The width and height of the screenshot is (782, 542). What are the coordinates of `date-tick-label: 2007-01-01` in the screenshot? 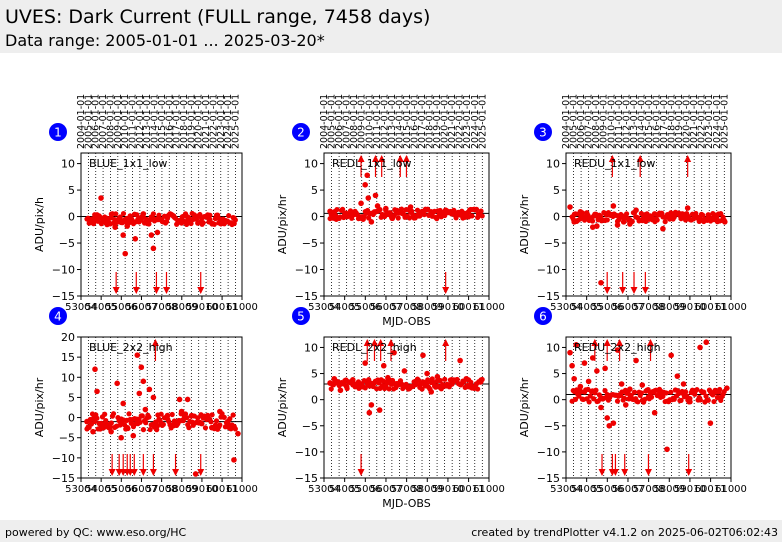 It's located at (103, 121).